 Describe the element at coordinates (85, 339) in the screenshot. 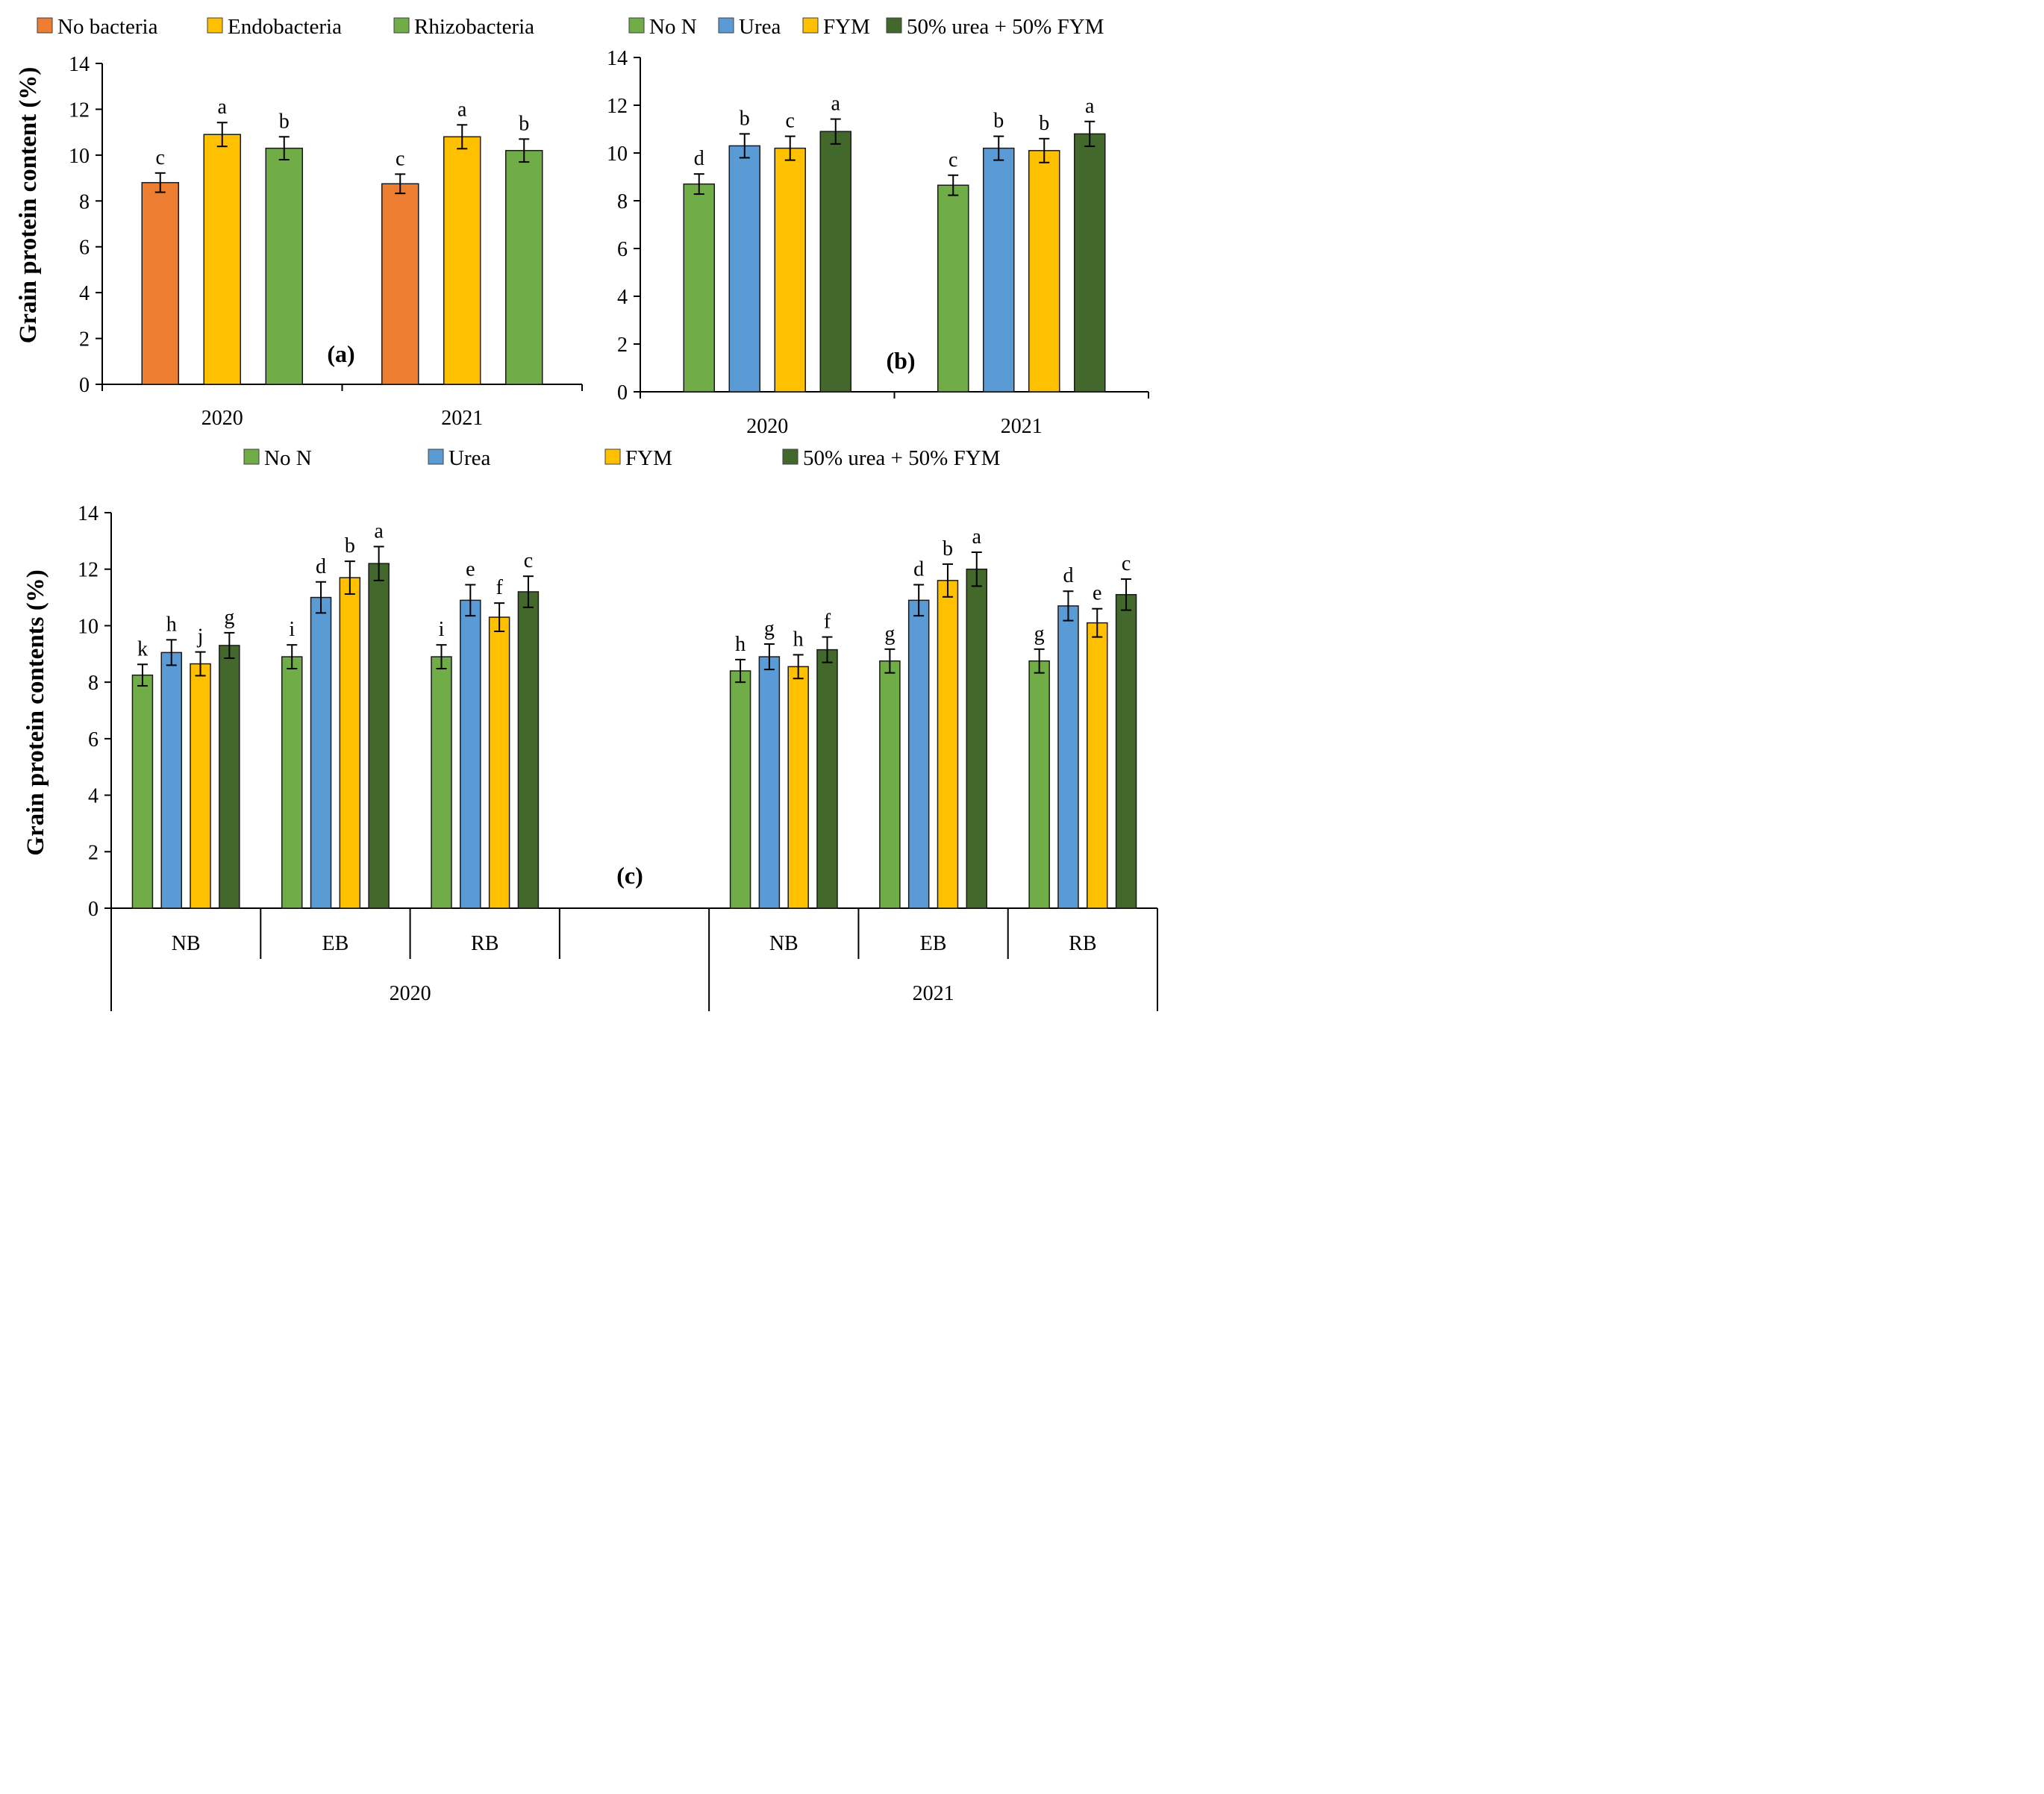

I see `y-tick-label: 2` at that location.